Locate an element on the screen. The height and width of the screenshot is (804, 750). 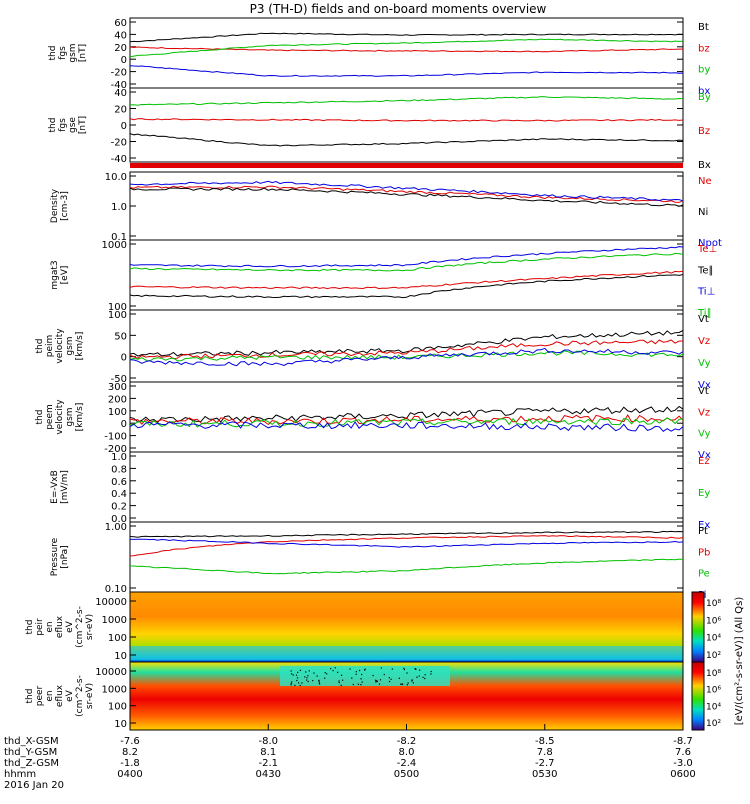
y-axis-label: eflux is located at coordinates (60, 695).